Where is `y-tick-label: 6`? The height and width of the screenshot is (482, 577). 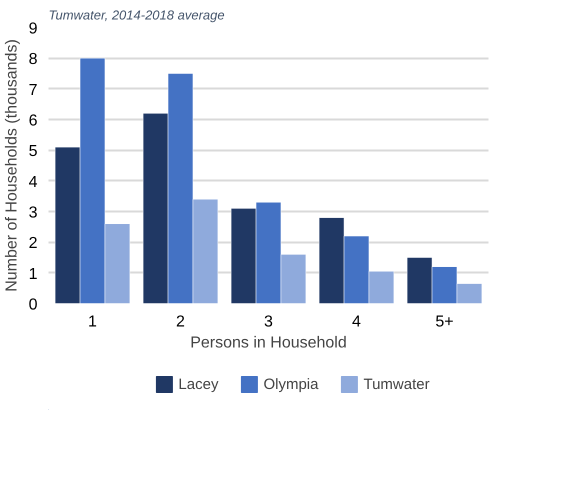
y-tick-label: 6 is located at coordinates (33, 121).